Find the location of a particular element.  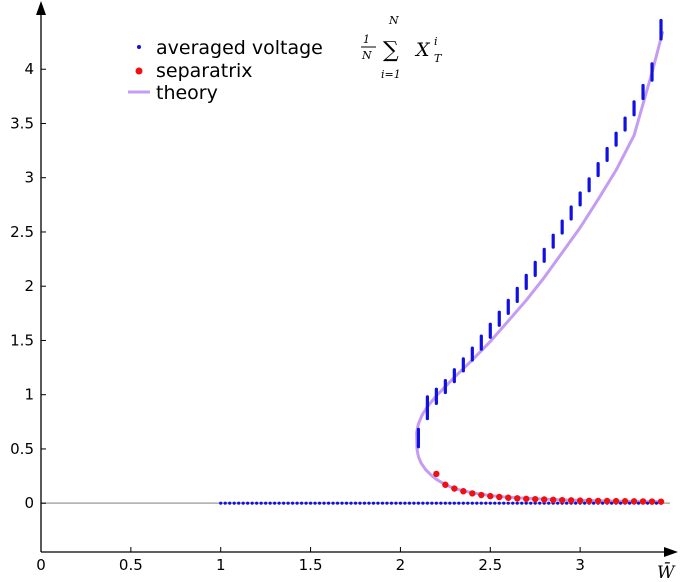

formula-symbol: X is located at coordinates (422, 50).